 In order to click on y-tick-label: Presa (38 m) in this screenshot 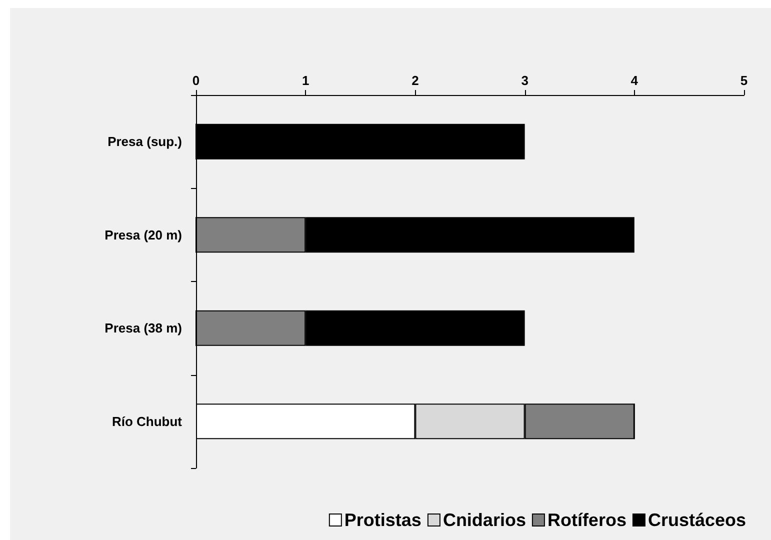, I will do `click(143, 328)`.